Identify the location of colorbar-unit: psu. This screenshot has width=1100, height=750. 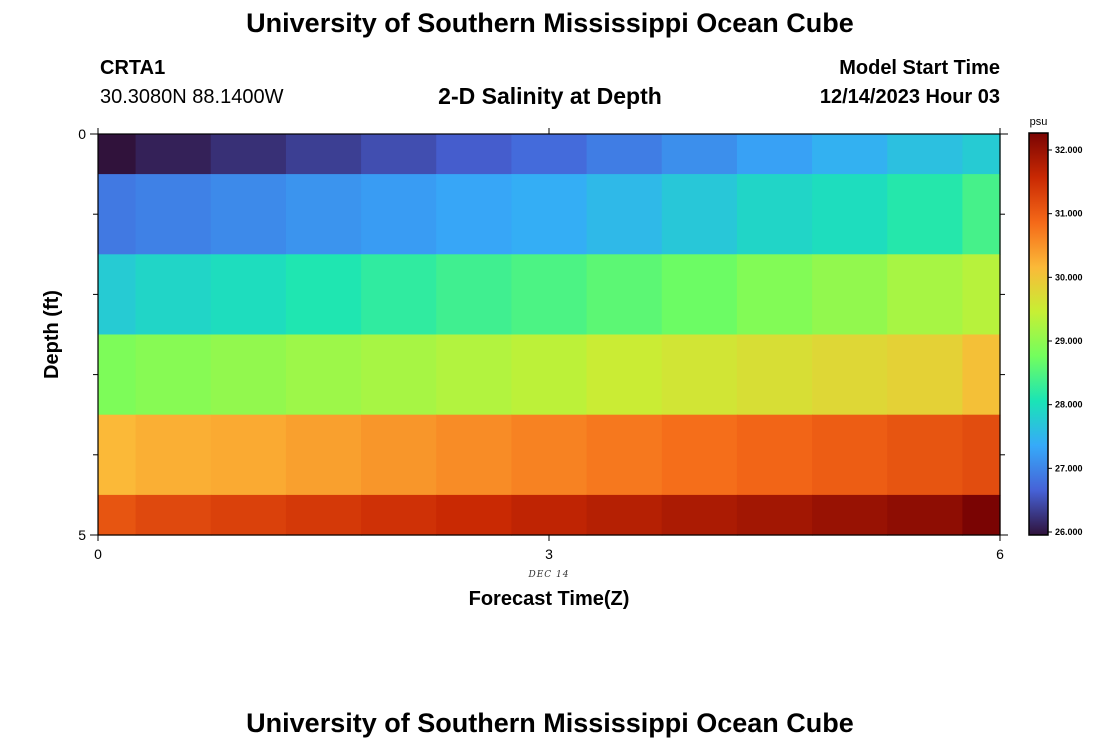
(1039, 122).